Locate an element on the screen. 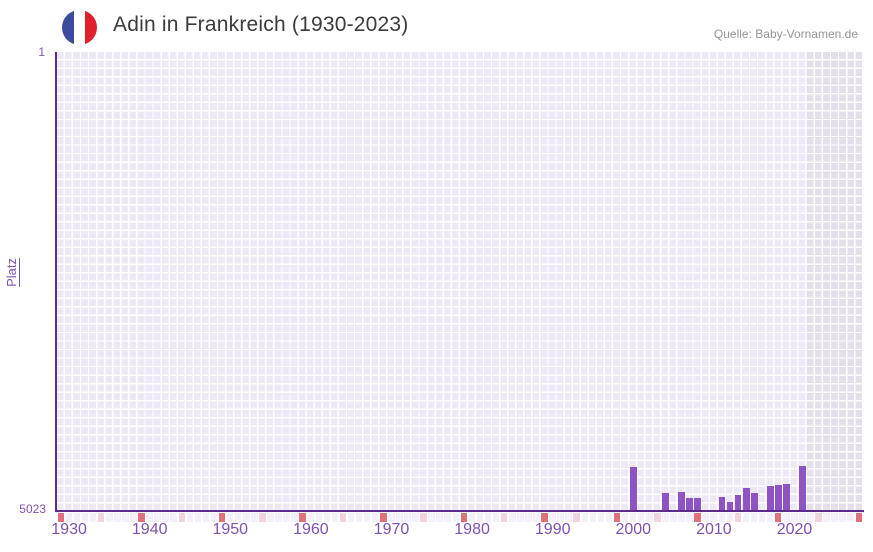 The width and height of the screenshot is (873, 552). rank-bar-2017 is located at coordinates (770, 498).